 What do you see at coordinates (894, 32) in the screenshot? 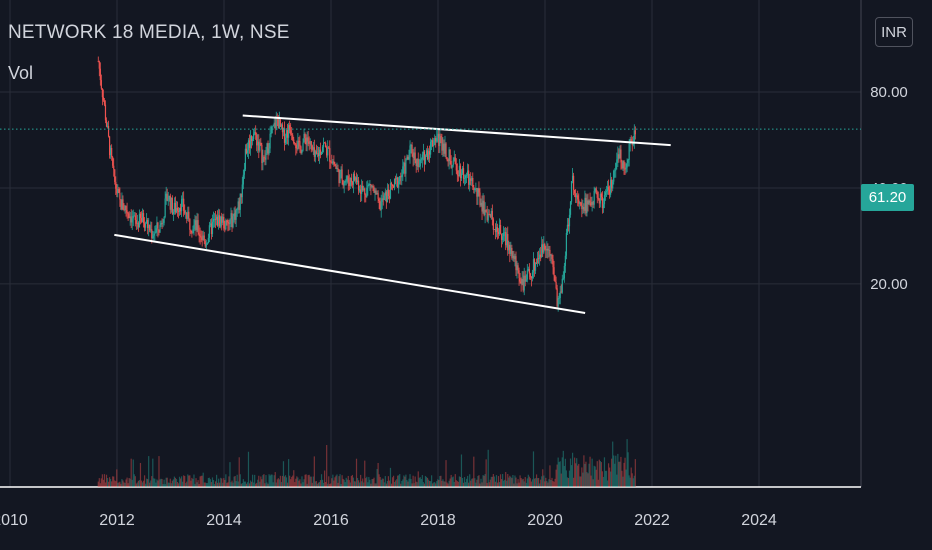
I see `currency-button: INR` at bounding box center [894, 32].